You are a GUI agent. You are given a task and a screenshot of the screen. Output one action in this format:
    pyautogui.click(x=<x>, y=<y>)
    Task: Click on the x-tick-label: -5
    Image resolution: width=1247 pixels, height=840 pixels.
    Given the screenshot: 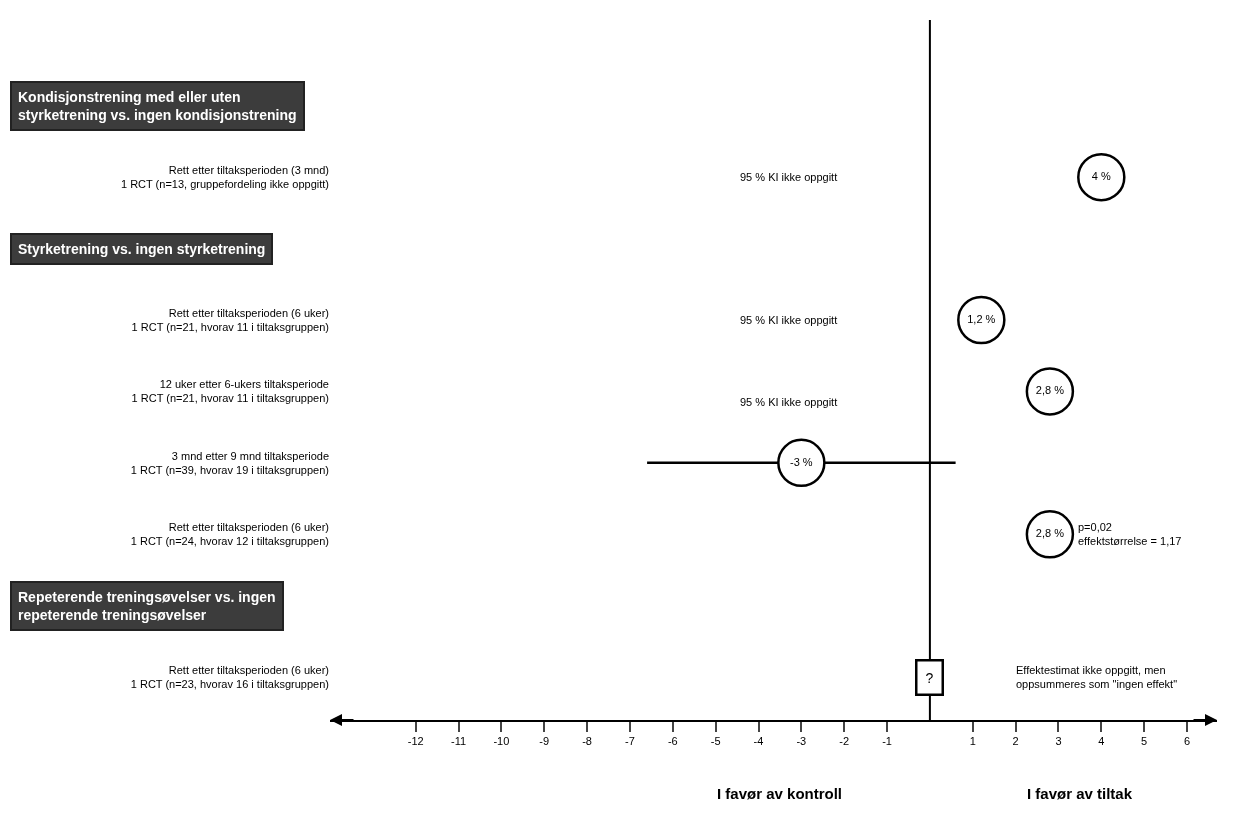 What is the action you would take?
    pyautogui.click(x=715, y=741)
    